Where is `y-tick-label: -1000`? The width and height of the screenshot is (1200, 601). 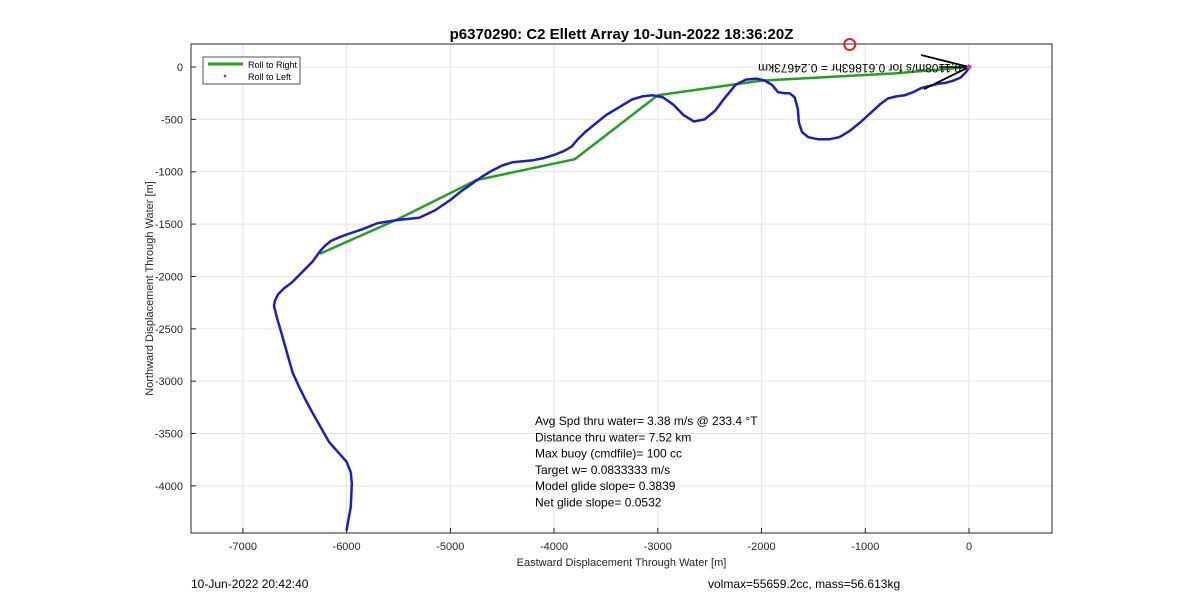
y-tick-label: -1000 is located at coordinates (169, 173).